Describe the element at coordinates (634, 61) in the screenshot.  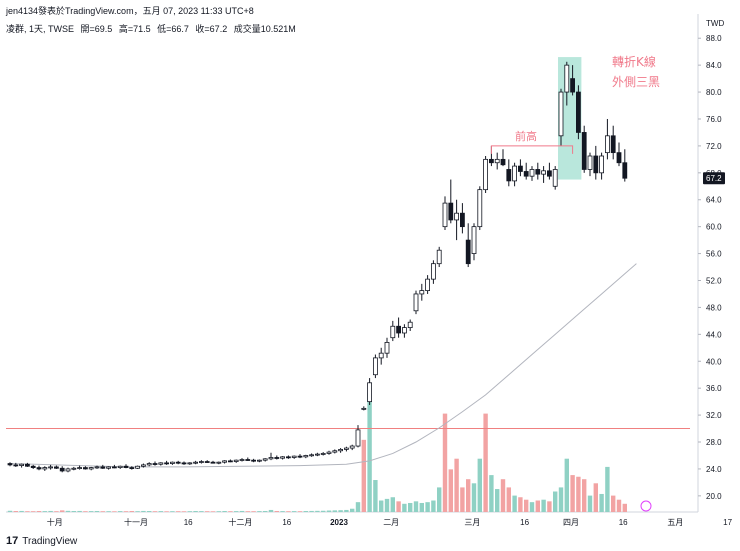
I see `reversal-candle-label: 轉折K線` at that location.